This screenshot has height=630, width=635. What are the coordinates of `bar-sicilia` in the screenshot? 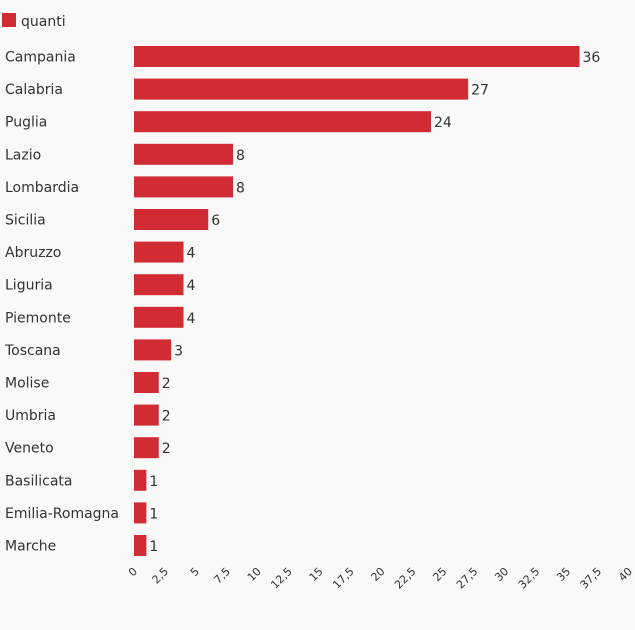 It's located at (171, 219).